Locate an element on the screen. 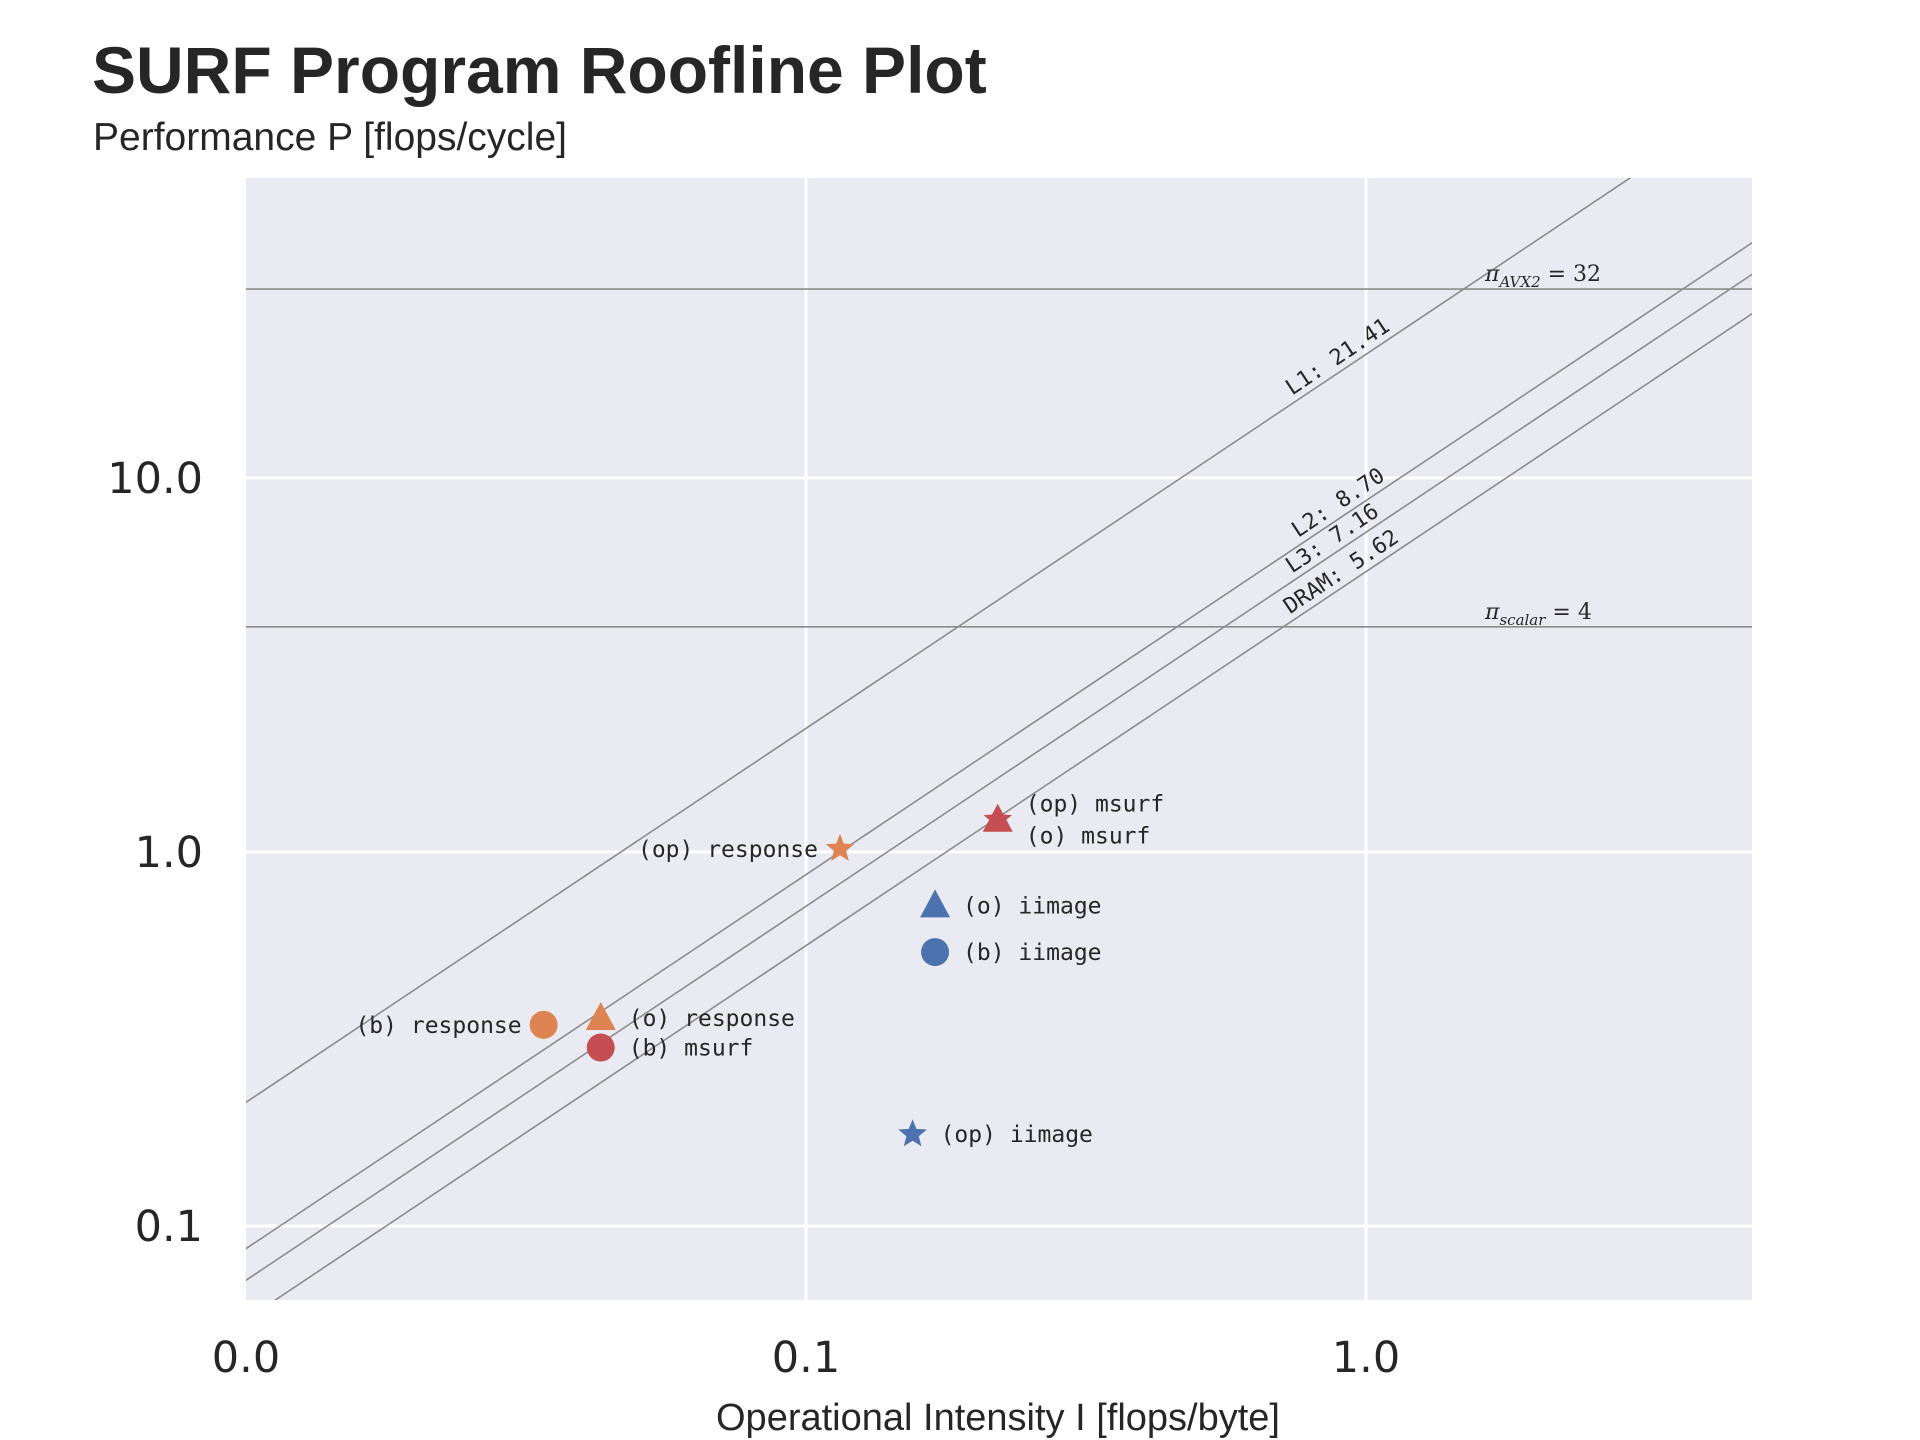  data-point-label: (o) msurf is located at coordinates (1088, 837).